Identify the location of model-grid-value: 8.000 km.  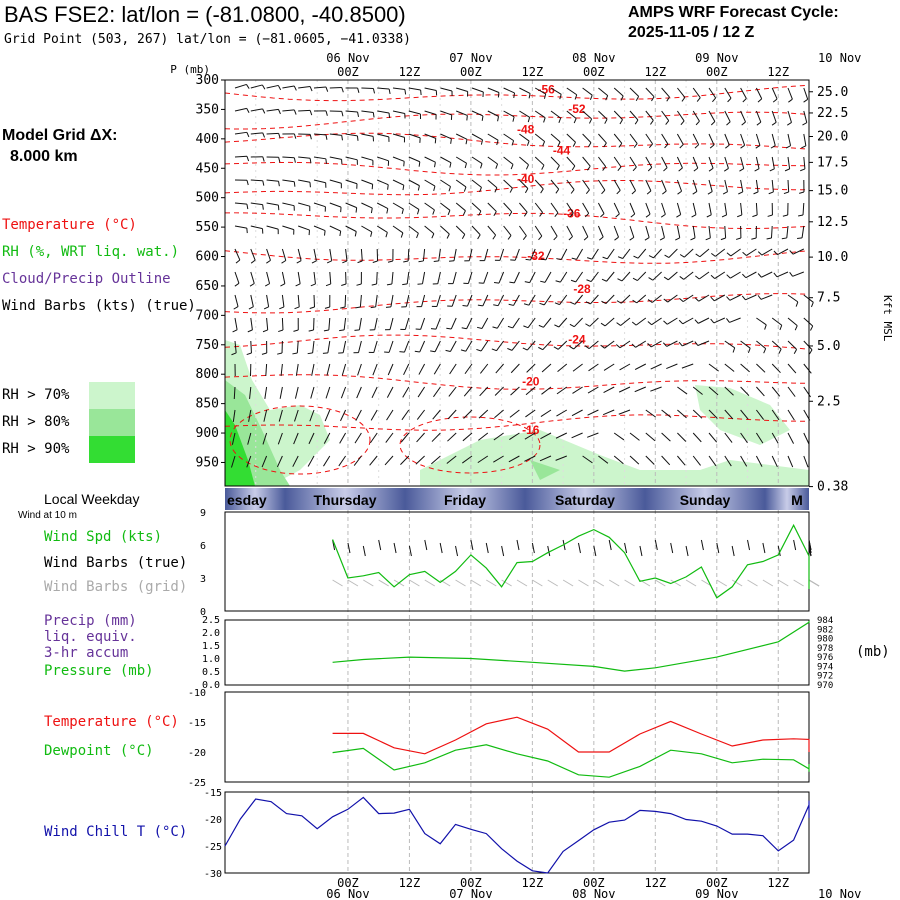
(44, 156).